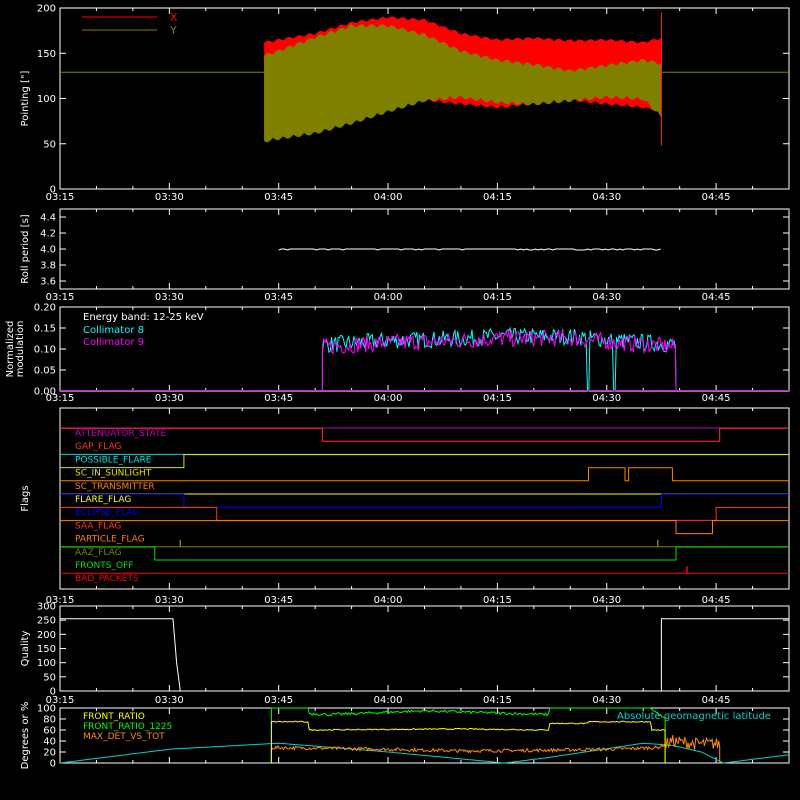 The width and height of the screenshot is (800, 800). Describe the element at coordinates (98, 553) in the screenshot. I see `flag-label: AAZ_FLAG` at that location.